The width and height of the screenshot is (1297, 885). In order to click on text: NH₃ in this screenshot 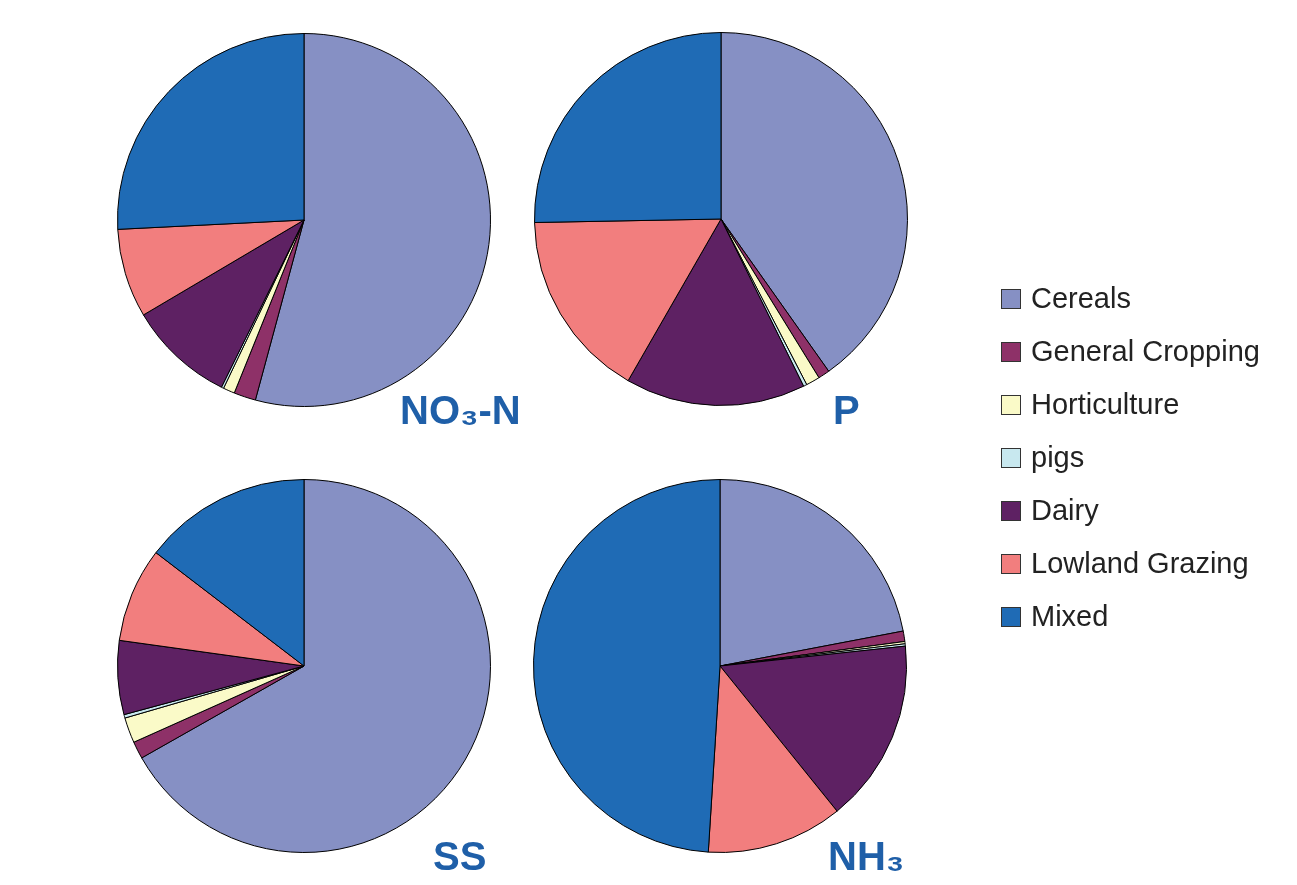, I will do `click(866, 856)`.